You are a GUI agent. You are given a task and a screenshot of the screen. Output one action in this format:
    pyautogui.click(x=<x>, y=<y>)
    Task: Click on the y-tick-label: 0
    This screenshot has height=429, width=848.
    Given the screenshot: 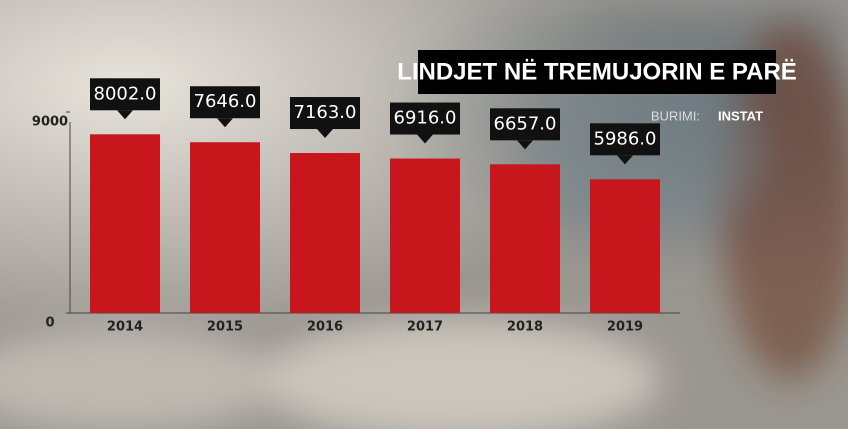 What is the action you would take?
    pyautogui.click(x=49, y=323)
    